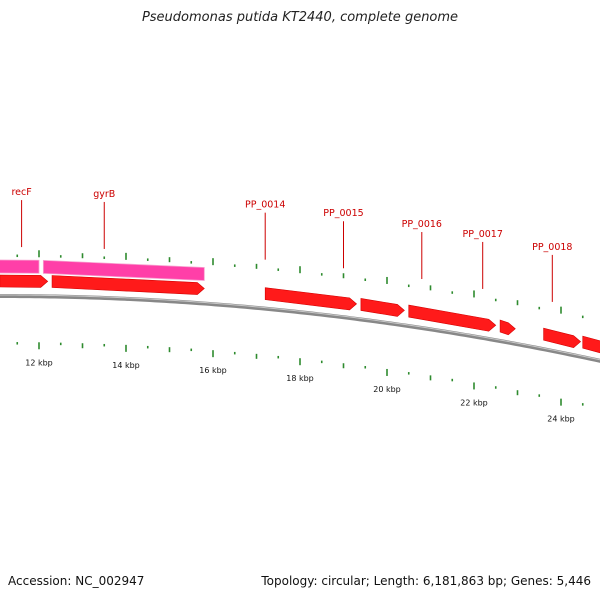 The width and height of the screenshot is (600, 600). Describe the element at coordinates (387, 389) in the screenshot. I see `tick-label: 20 kbp` at that location.